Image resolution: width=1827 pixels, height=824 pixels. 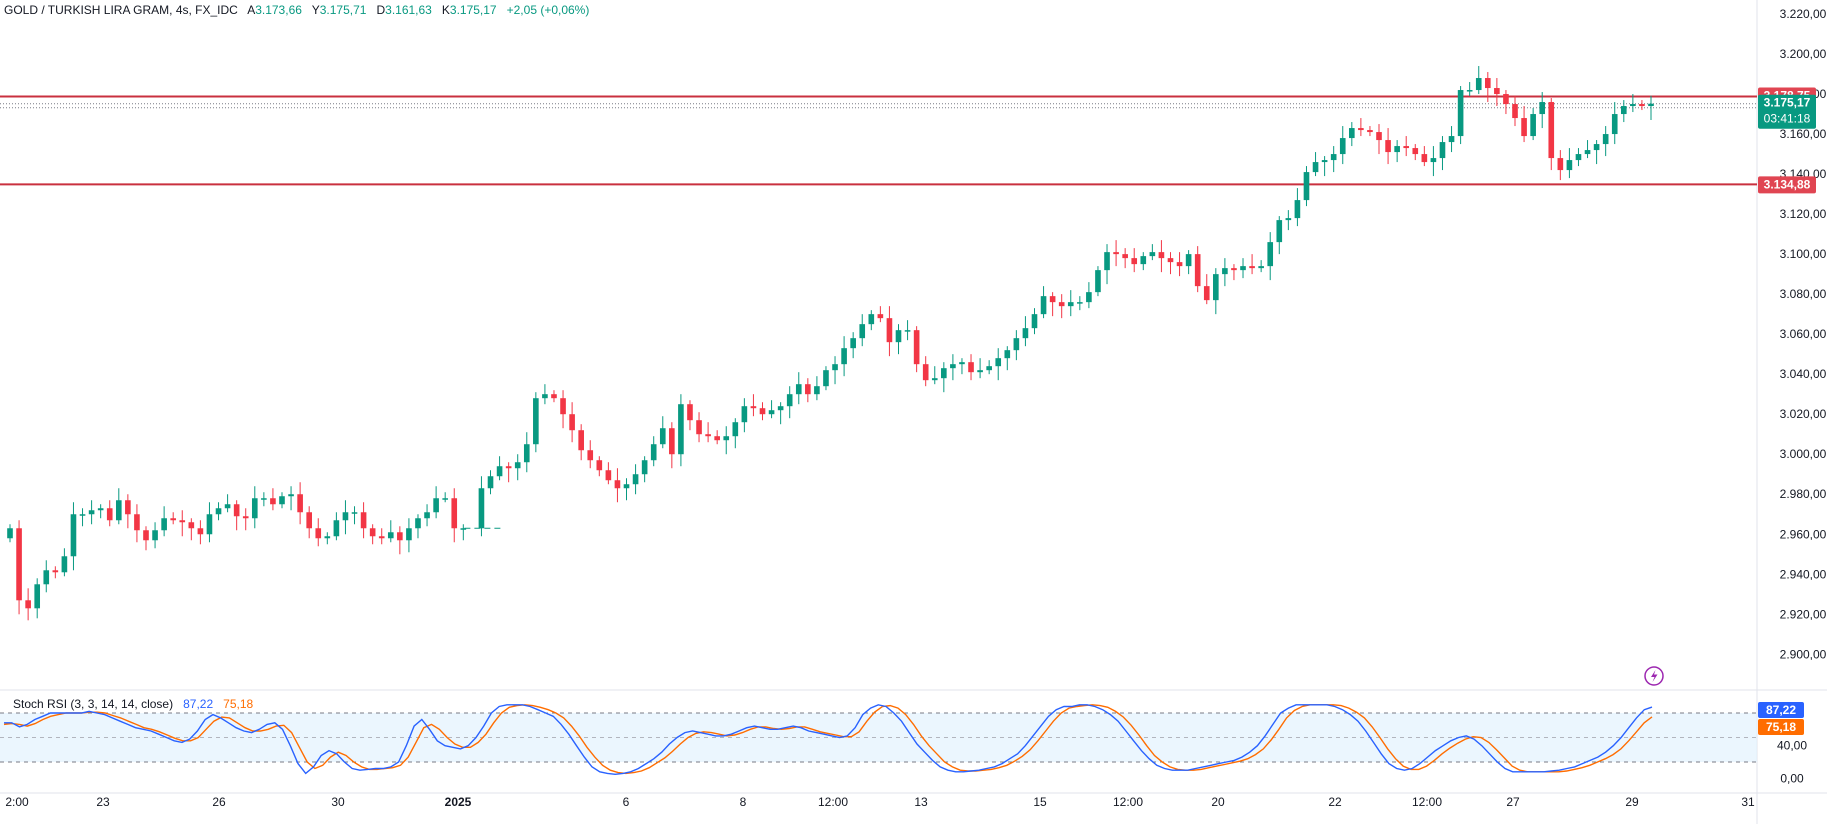 I want to click on price-tick-label: 3.000,00, so click(x=1803, y=454).